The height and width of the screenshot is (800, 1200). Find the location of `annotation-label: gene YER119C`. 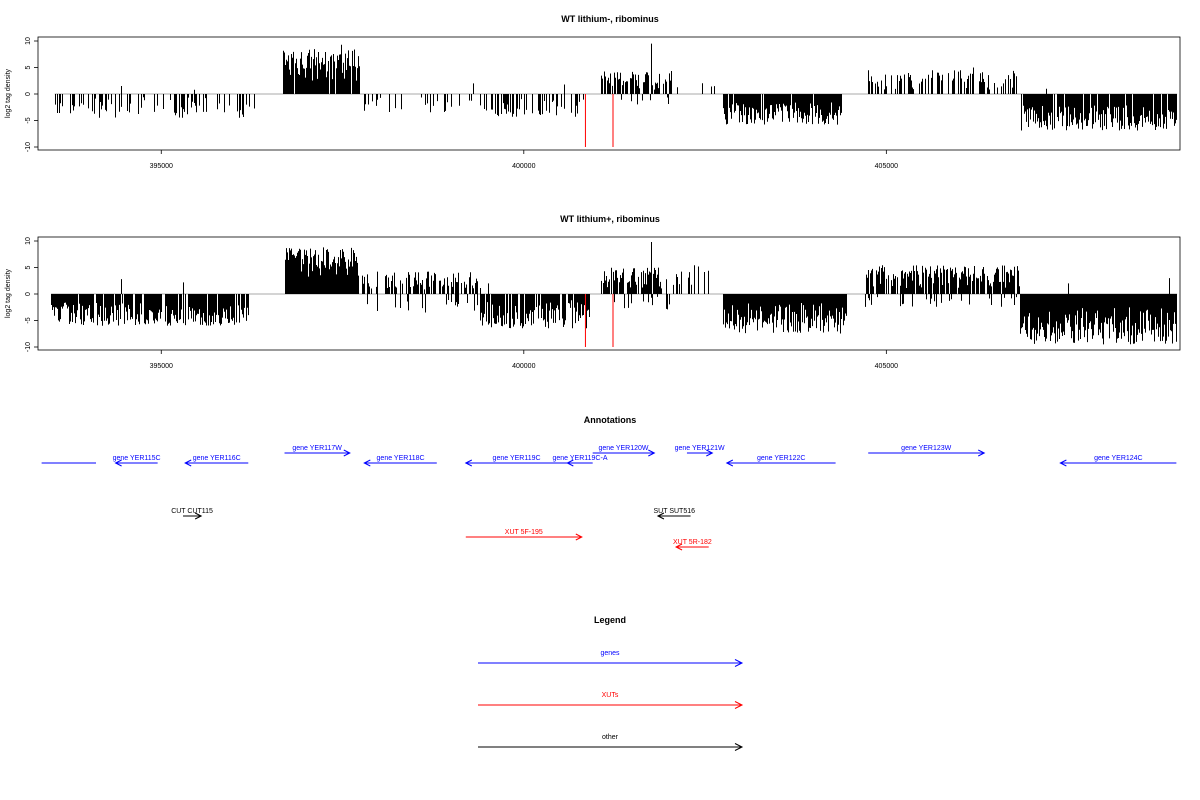

annotation-label: gene YER119C is located at coordinates (517, 458).